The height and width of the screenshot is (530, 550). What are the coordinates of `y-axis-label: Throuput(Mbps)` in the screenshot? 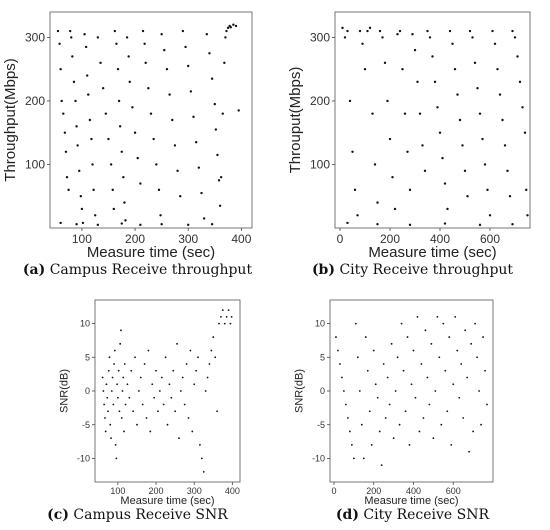 It's located at (295, 120).